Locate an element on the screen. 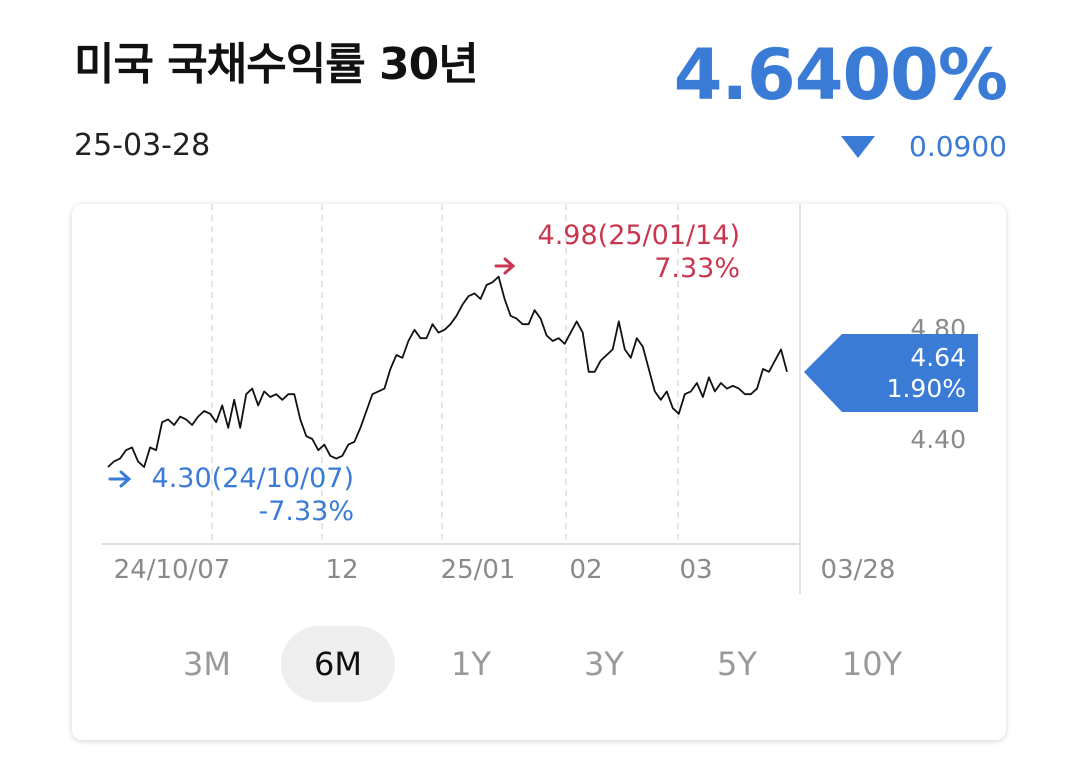  period-button-3y: 3Y is located at coordinates (604, 664).